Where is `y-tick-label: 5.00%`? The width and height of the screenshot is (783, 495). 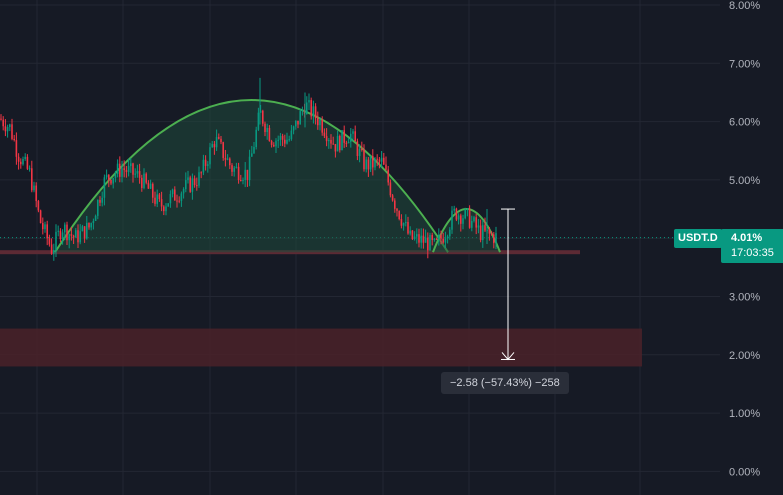 y-tick-label: 5.00% is located at coordinates (744, 181).